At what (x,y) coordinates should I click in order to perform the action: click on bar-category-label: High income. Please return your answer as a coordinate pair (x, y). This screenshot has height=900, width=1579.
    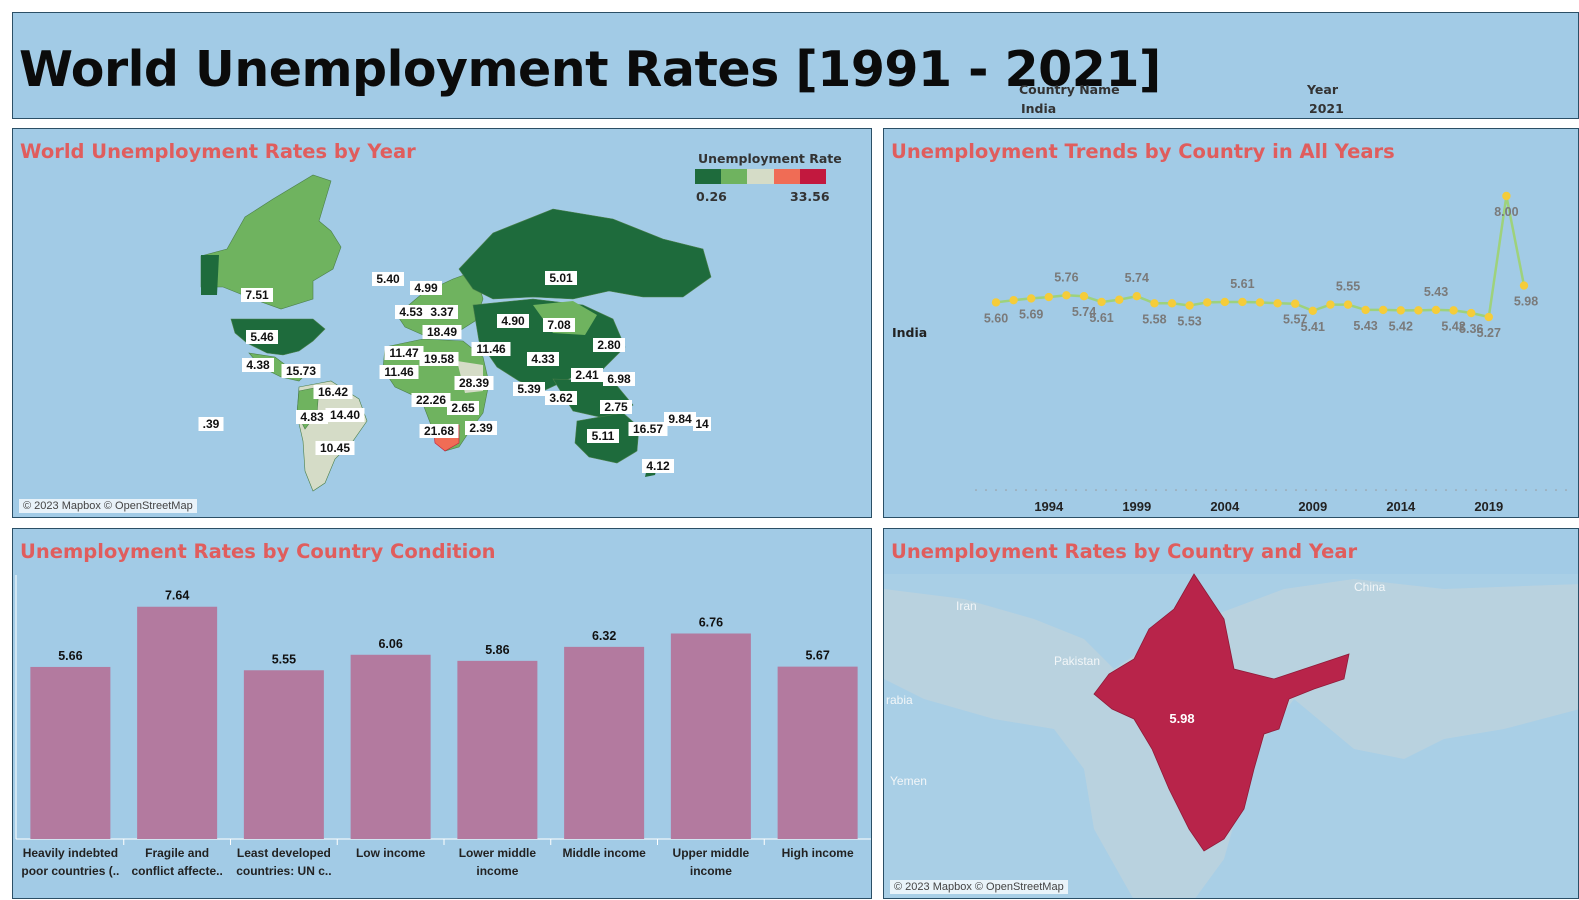
    Looking at the image, I should click on (818, 853).